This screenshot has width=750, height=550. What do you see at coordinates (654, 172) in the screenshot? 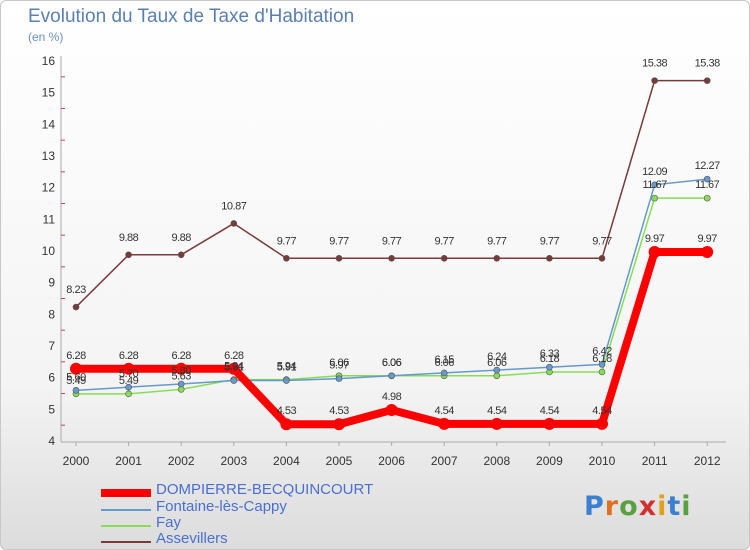
I see `data-label: 12.09` at bounding box center [654, 172].